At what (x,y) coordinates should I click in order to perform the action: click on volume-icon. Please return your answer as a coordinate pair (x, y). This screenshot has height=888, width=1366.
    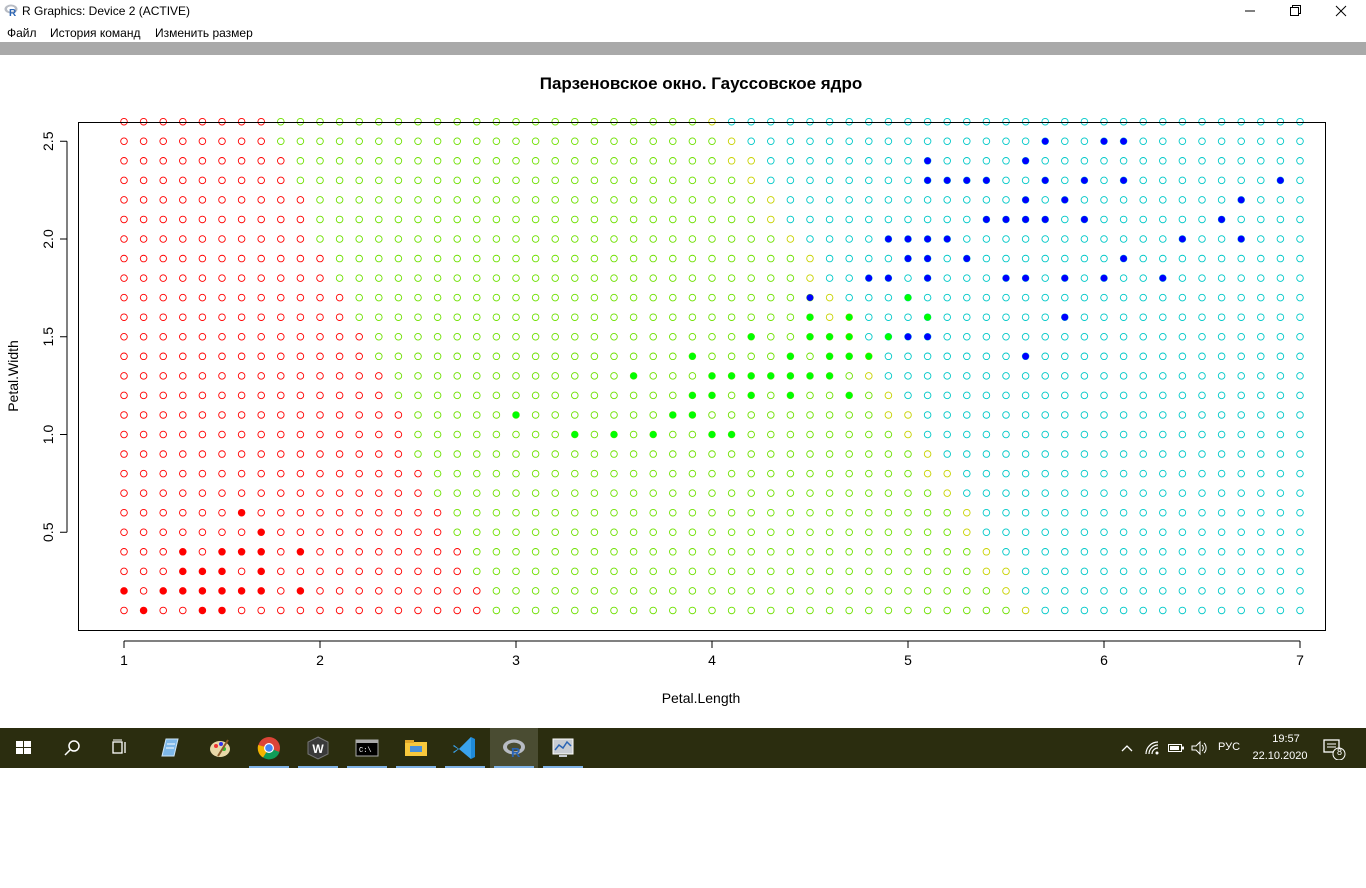
    Looking at the image, I should click on (1199, 748).